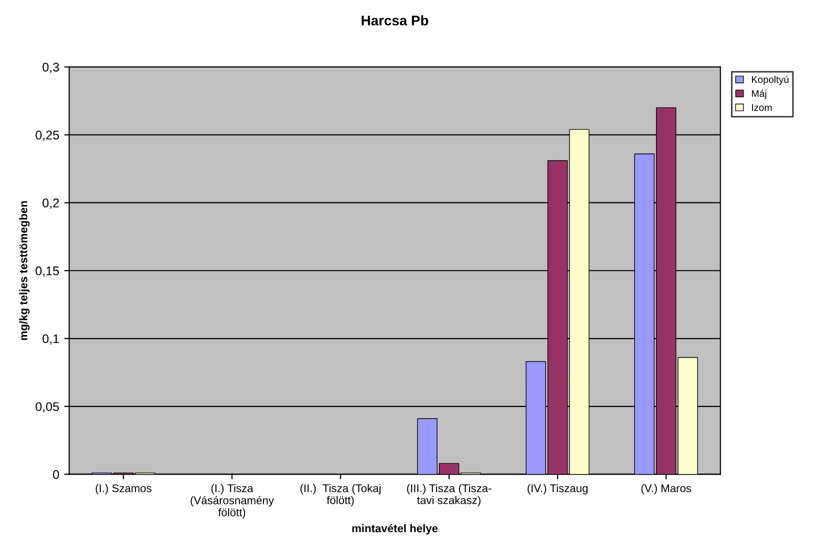  What do you see at coordinates (449, 495) in the screenshot?
I see `x-tick-label: (III.) Tisza (Tisza- tavi szakasz)` at bounding box center [449, 495].